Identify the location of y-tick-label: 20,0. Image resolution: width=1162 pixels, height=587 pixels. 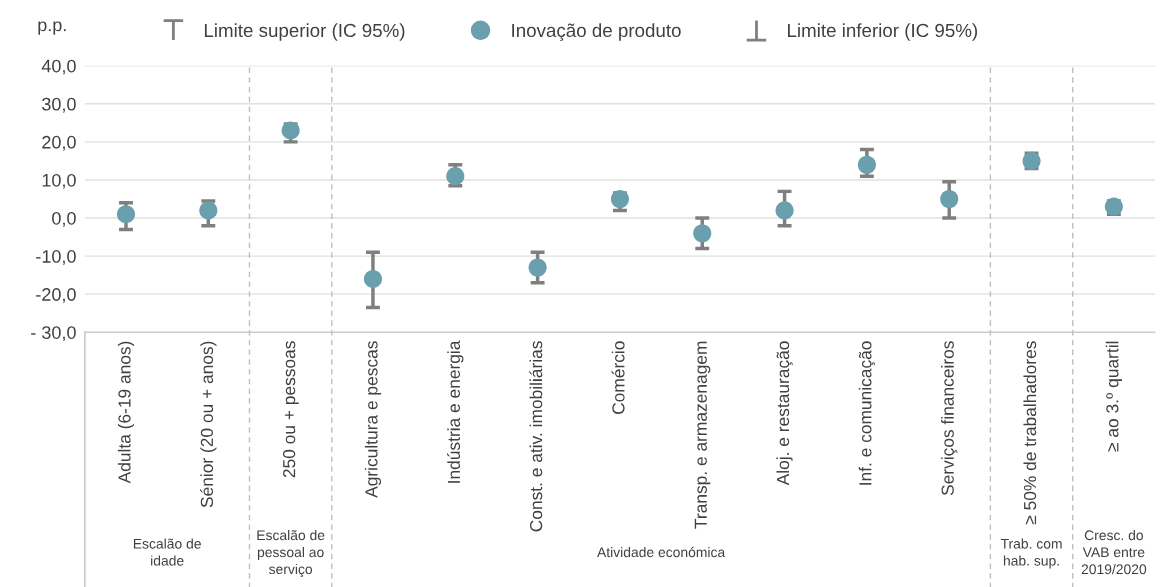
(59, 143).